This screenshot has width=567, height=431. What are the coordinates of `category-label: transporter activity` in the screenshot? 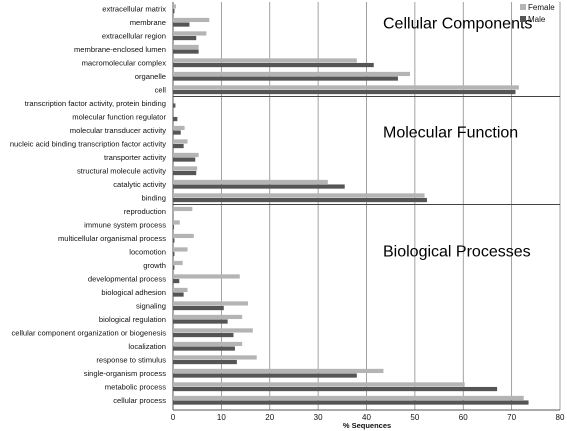 It's located at (135, 157).